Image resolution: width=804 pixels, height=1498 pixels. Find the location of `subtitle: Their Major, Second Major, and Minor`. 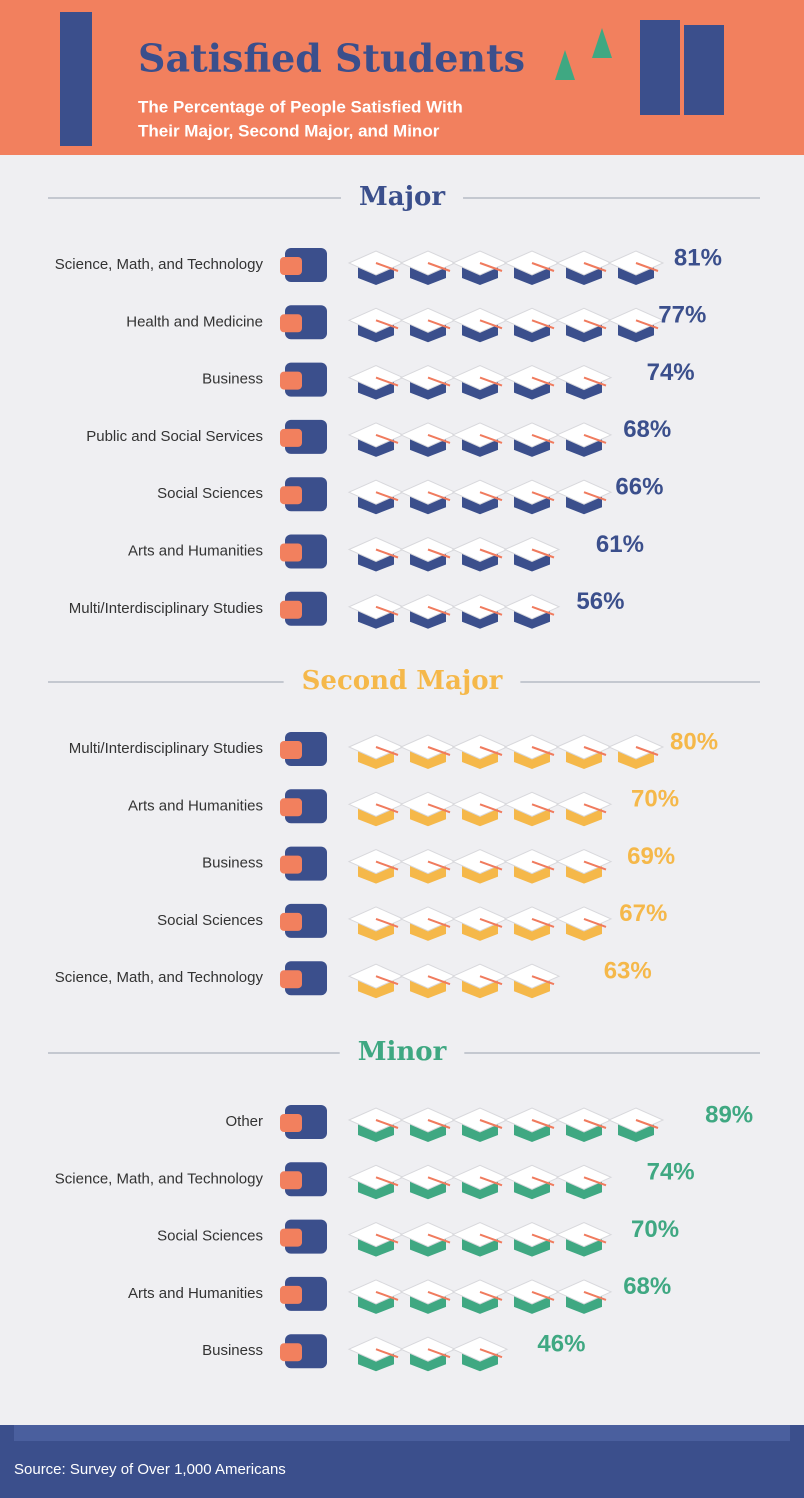

subtitle: Their Major, Second Major, and Minor is located at coordinates (289, 130).